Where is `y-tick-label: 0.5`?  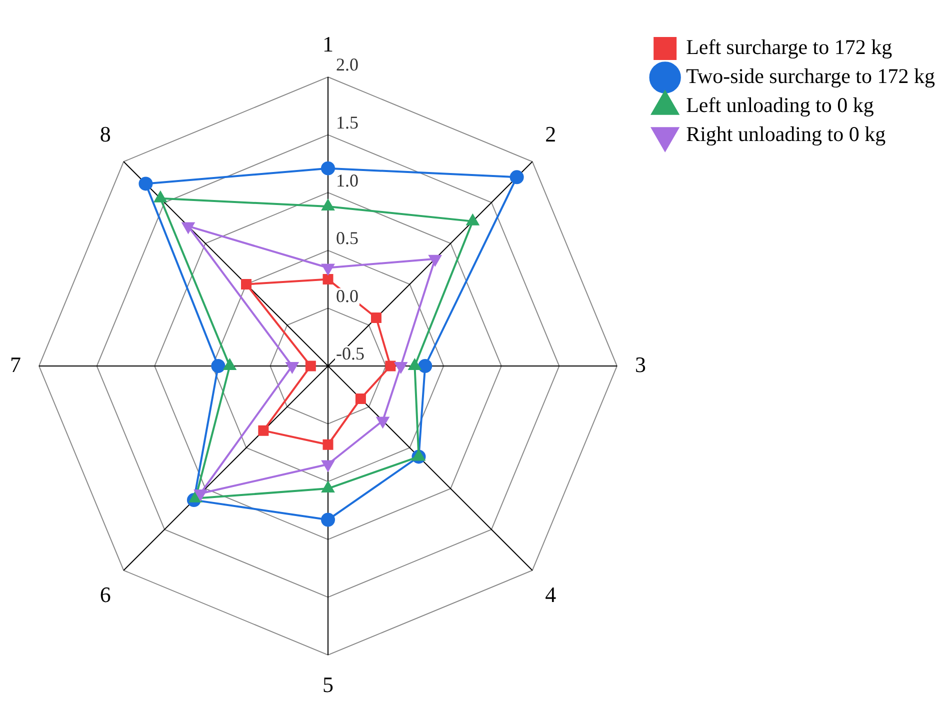
y-tick-label: 0.5 is located at coordinates (347, 238).